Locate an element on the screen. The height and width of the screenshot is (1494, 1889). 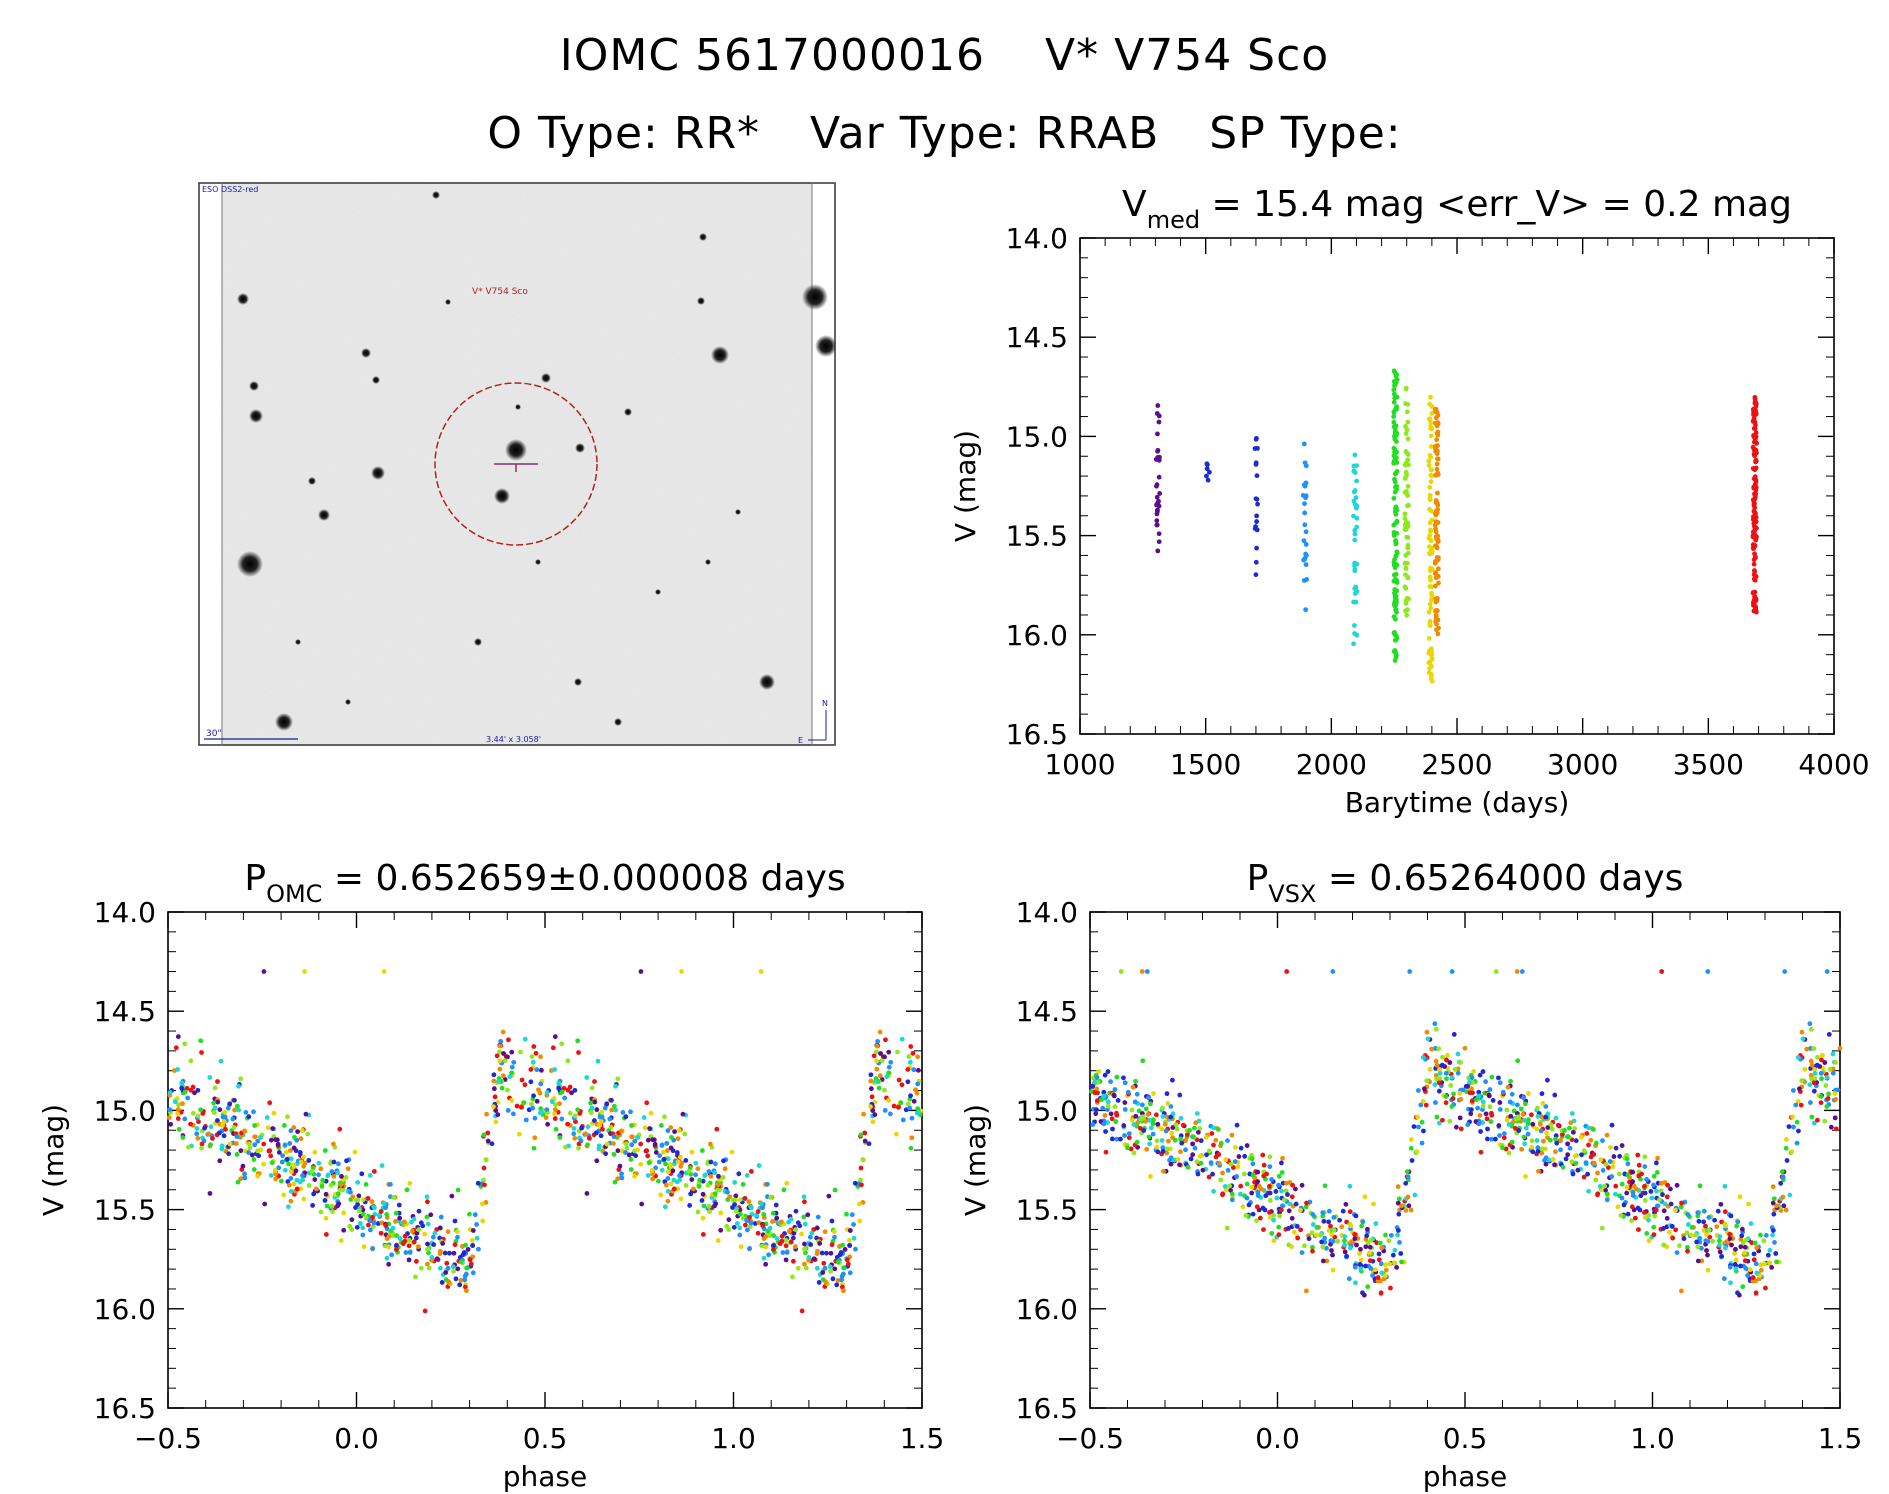
x-tick-label: 1.0 is located at coordinates (1652, 1438).